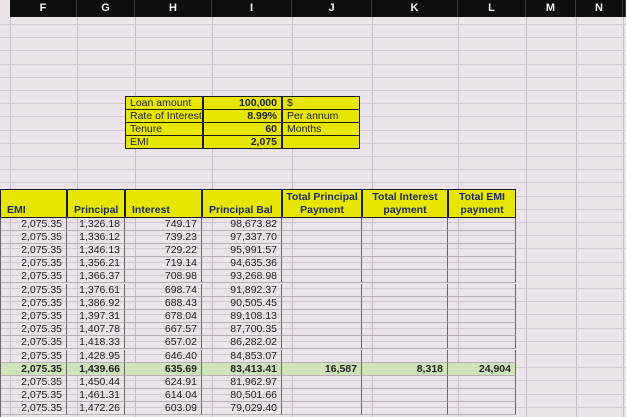 This screenshot has height=417, width=626. Describe the element at coordinates (96, 303) in the screenshot. I see `table-cell: 1,386.92` at that location.